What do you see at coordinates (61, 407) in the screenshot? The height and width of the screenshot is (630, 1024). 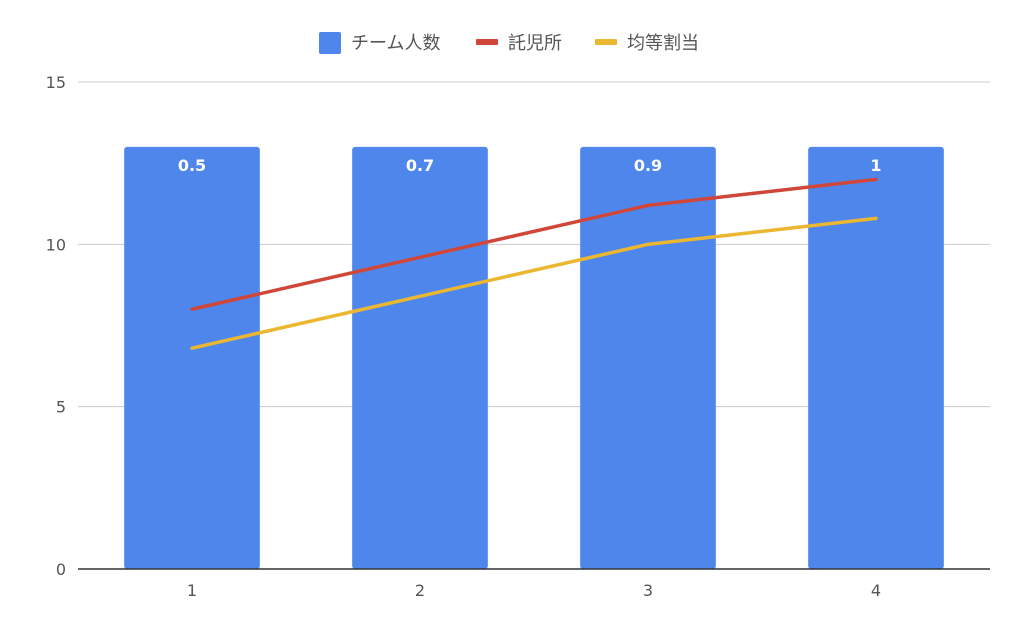 I see `y-tick-label: 5` at bounding box center [61, 407].